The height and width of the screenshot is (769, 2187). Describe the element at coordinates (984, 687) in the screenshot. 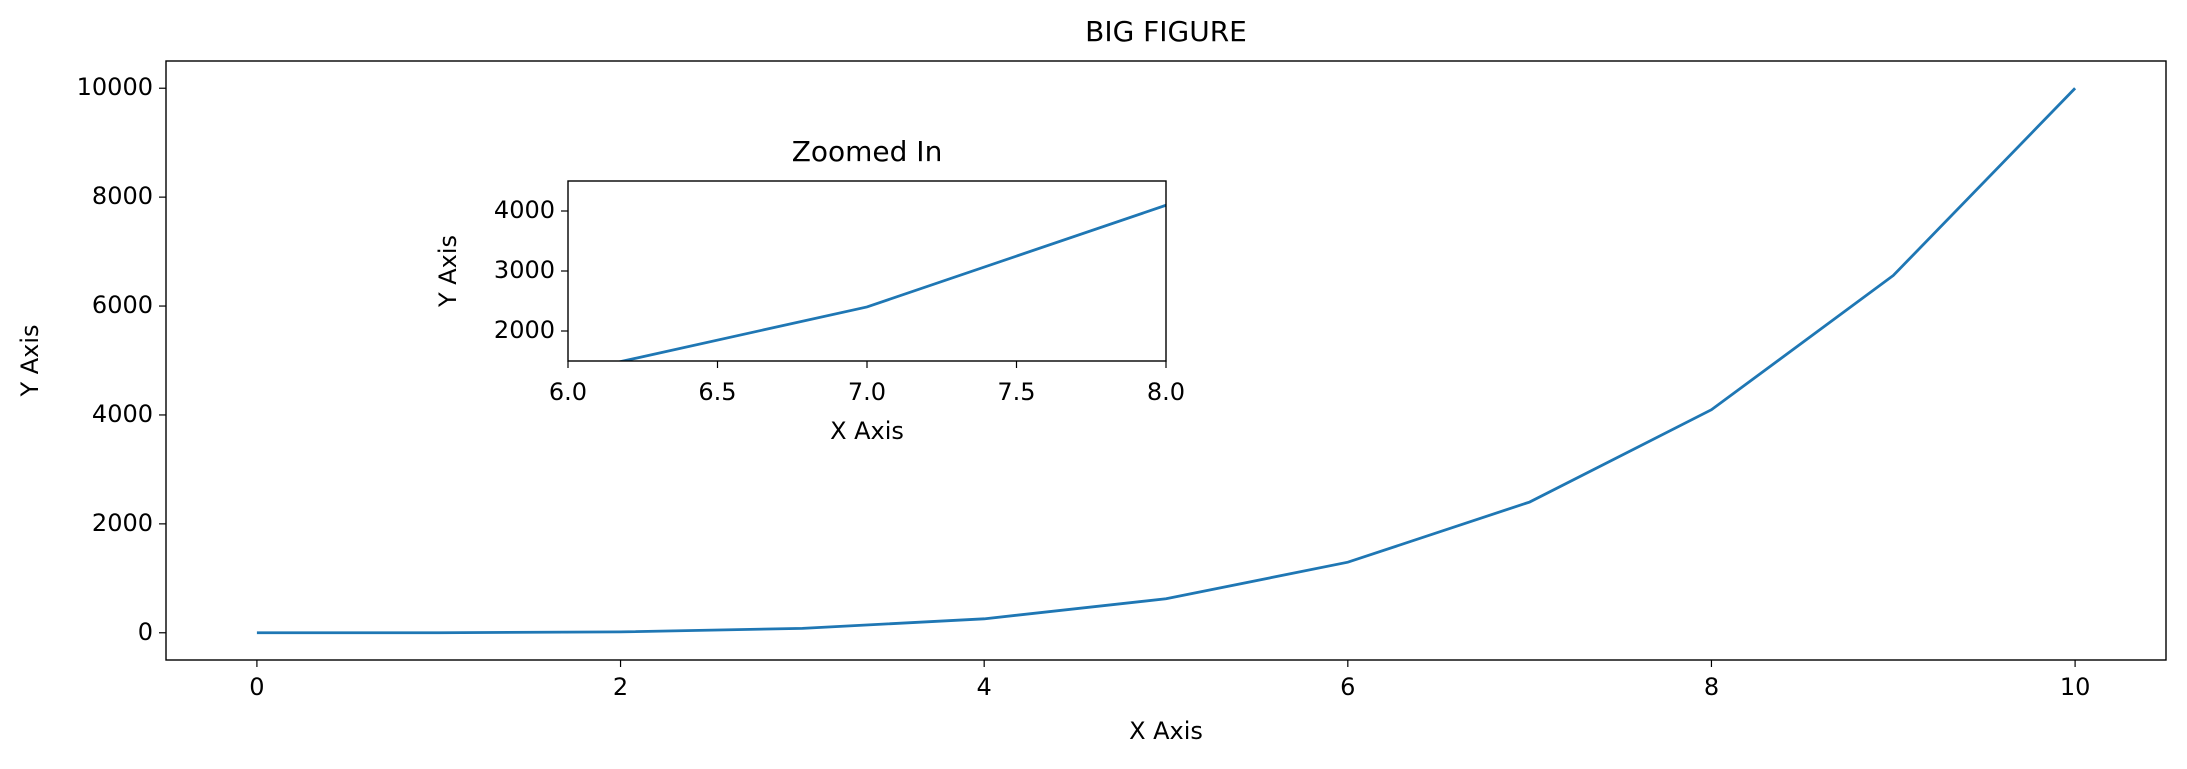

I see `x-tick-label: 4` at that location.